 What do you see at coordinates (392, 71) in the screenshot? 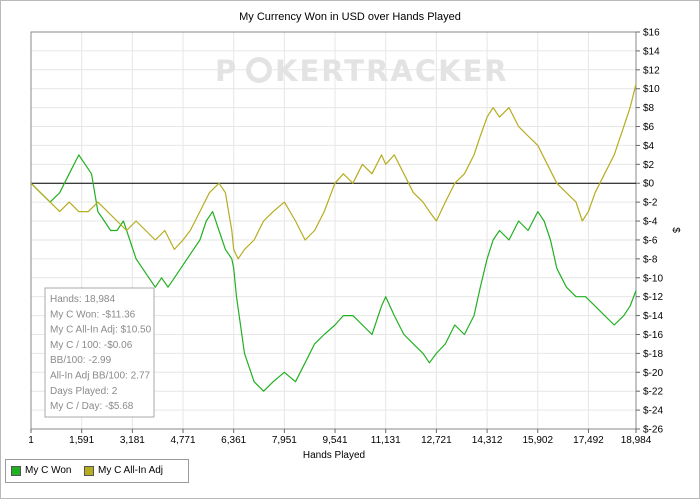
I see `watermark-text-right: KERTRACKER` at bounding box center [392, 71].